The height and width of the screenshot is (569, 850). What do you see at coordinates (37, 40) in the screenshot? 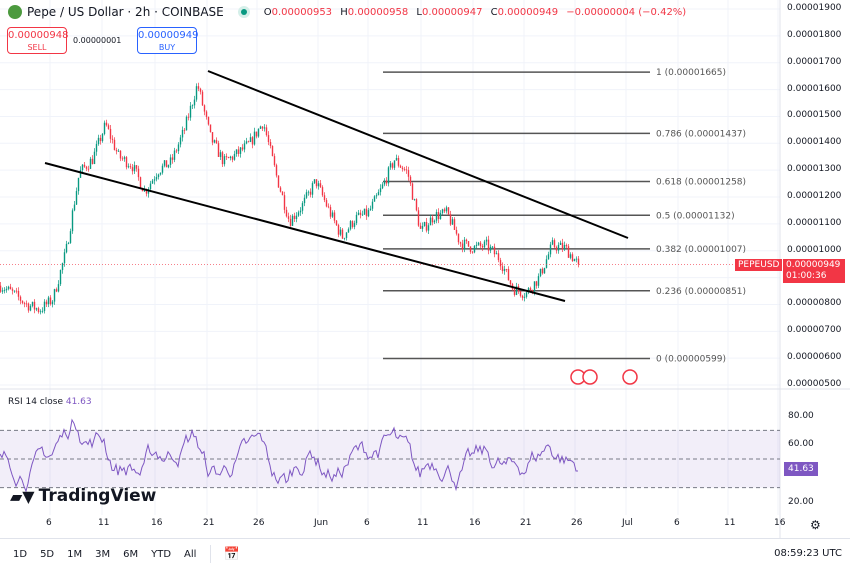
I see `sell-button: 0.00000948 SELL` at bounding box center [37, 40].